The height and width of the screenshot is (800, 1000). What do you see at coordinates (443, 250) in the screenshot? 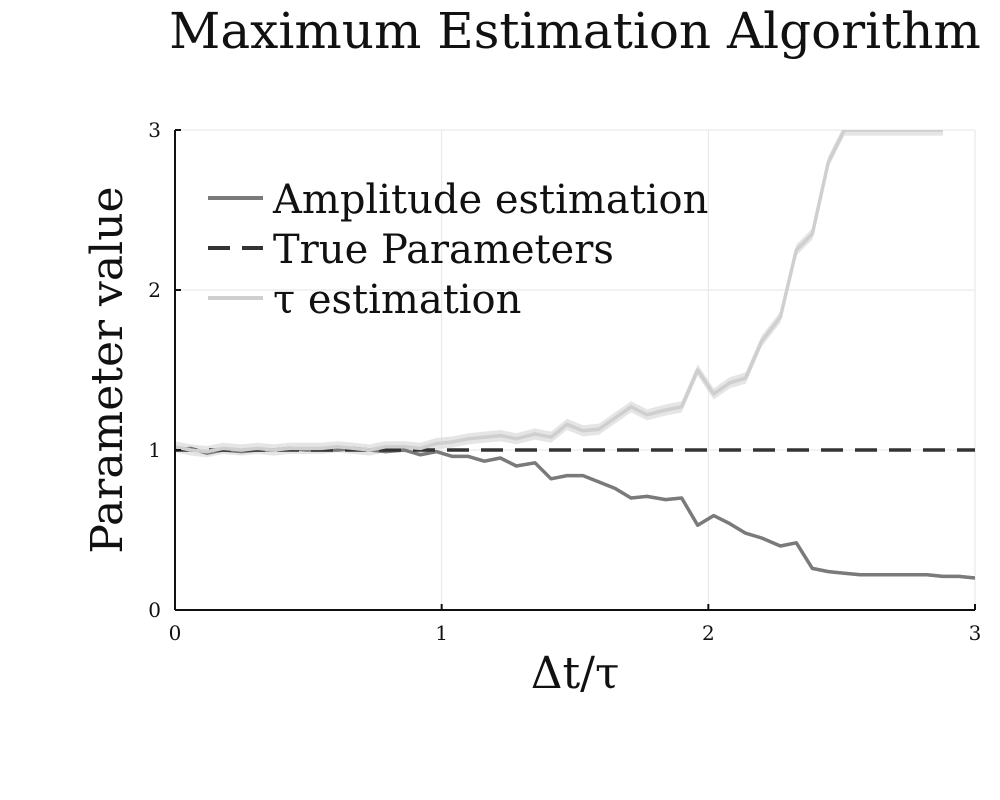
I see `legend-label-1: True Parameters` at bounding box center [443, 250].